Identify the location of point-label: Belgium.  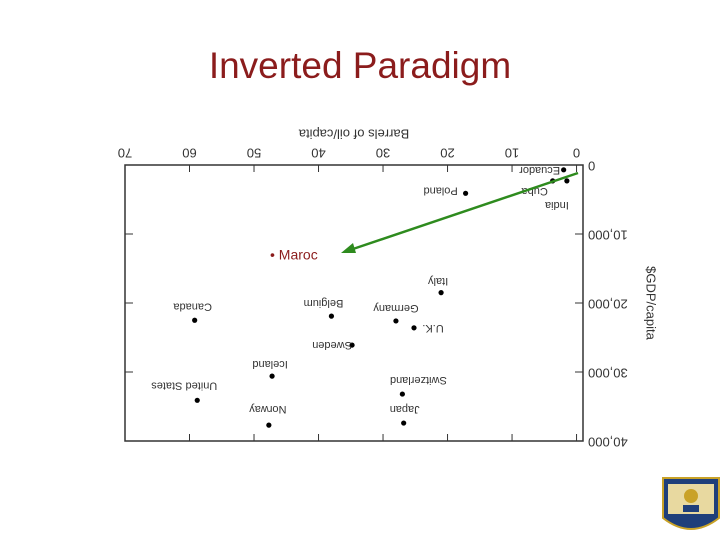
(324, 303).